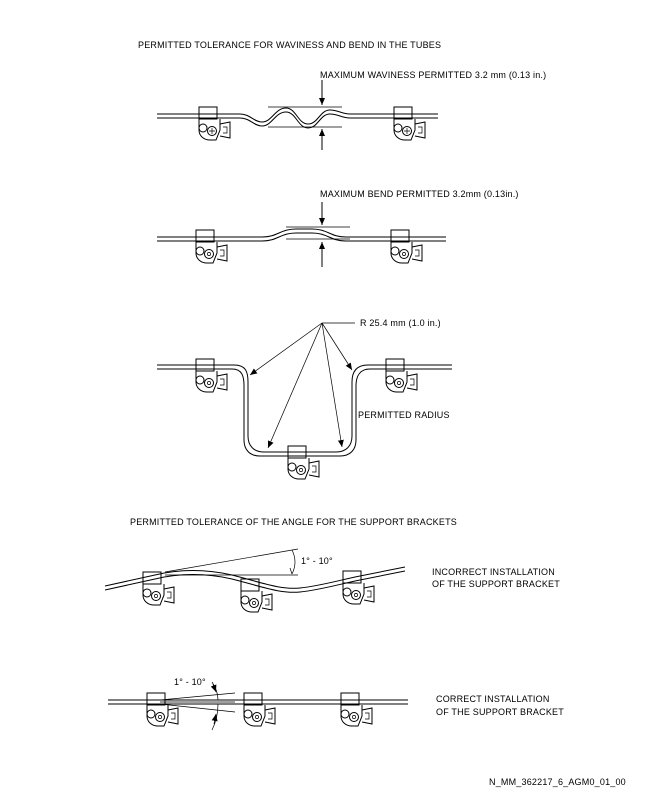 The height and width of the screenshot is (792, 648). Describe the element at coordinates (493, 699) in the screenshot. I see `label-correct-line1: CORRECT INSTALLATION` at that location.